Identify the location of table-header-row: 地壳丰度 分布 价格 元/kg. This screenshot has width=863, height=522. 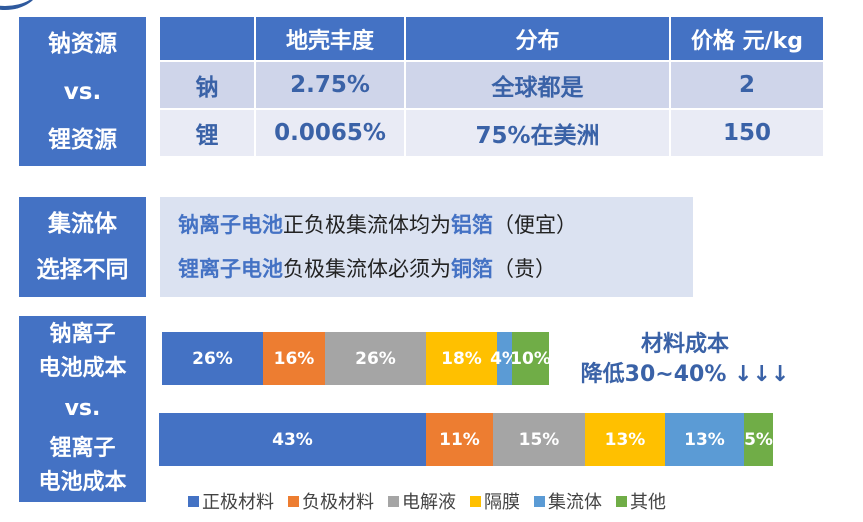
(492, 39).